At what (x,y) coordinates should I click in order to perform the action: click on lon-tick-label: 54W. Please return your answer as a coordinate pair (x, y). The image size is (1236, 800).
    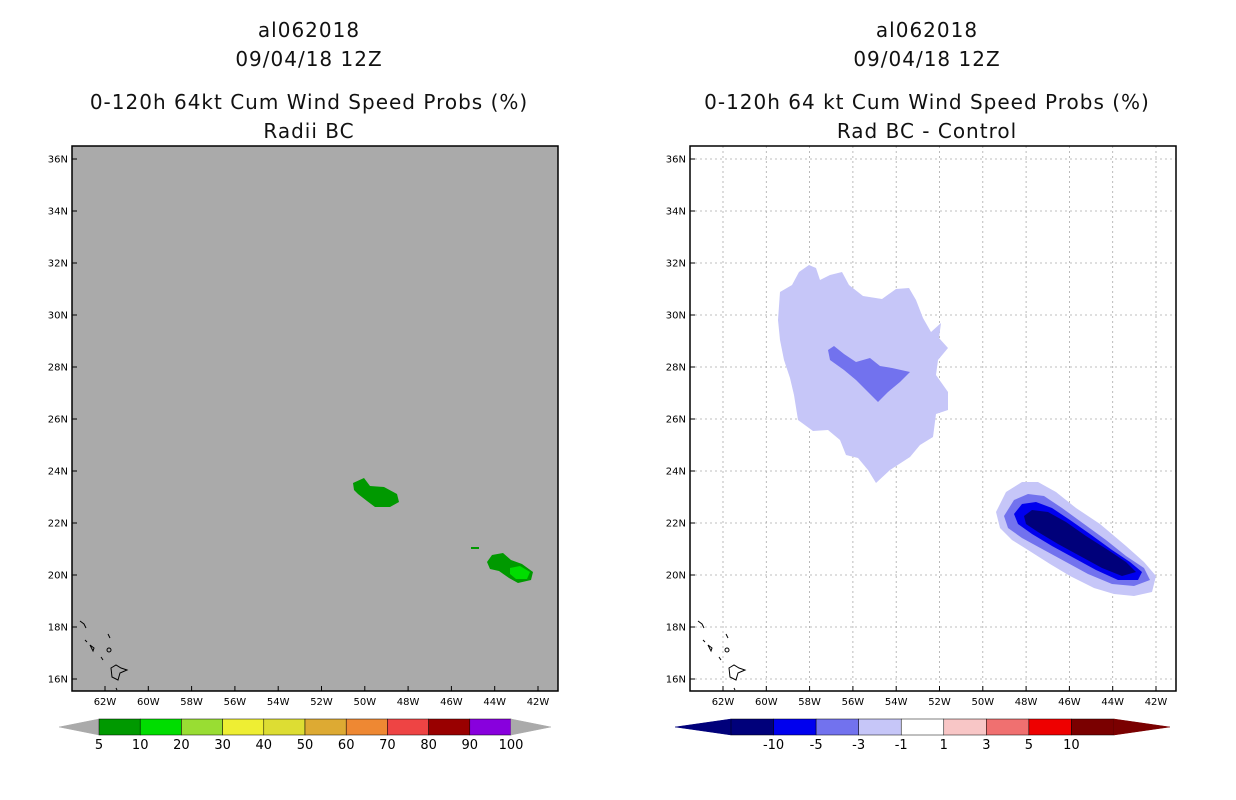
    Looking at the image, I should click on (278, 702).